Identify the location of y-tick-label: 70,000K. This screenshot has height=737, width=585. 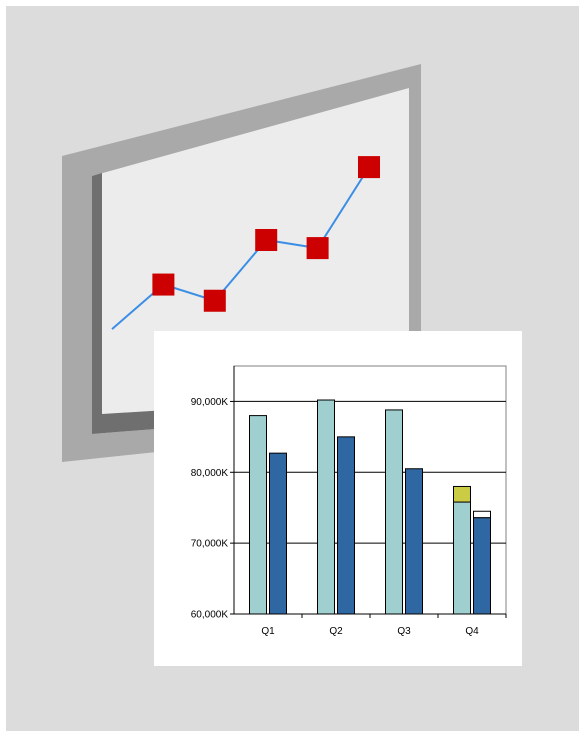
(210, 544).